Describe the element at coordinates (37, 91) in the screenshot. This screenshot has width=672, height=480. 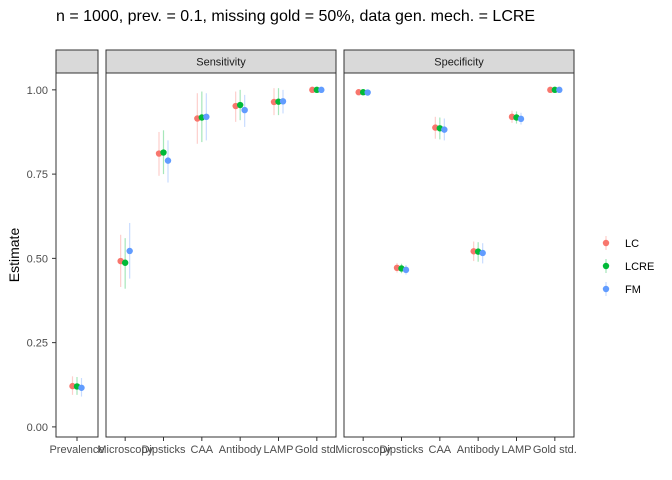
I see `y-tick-label: 1.00` at that location.